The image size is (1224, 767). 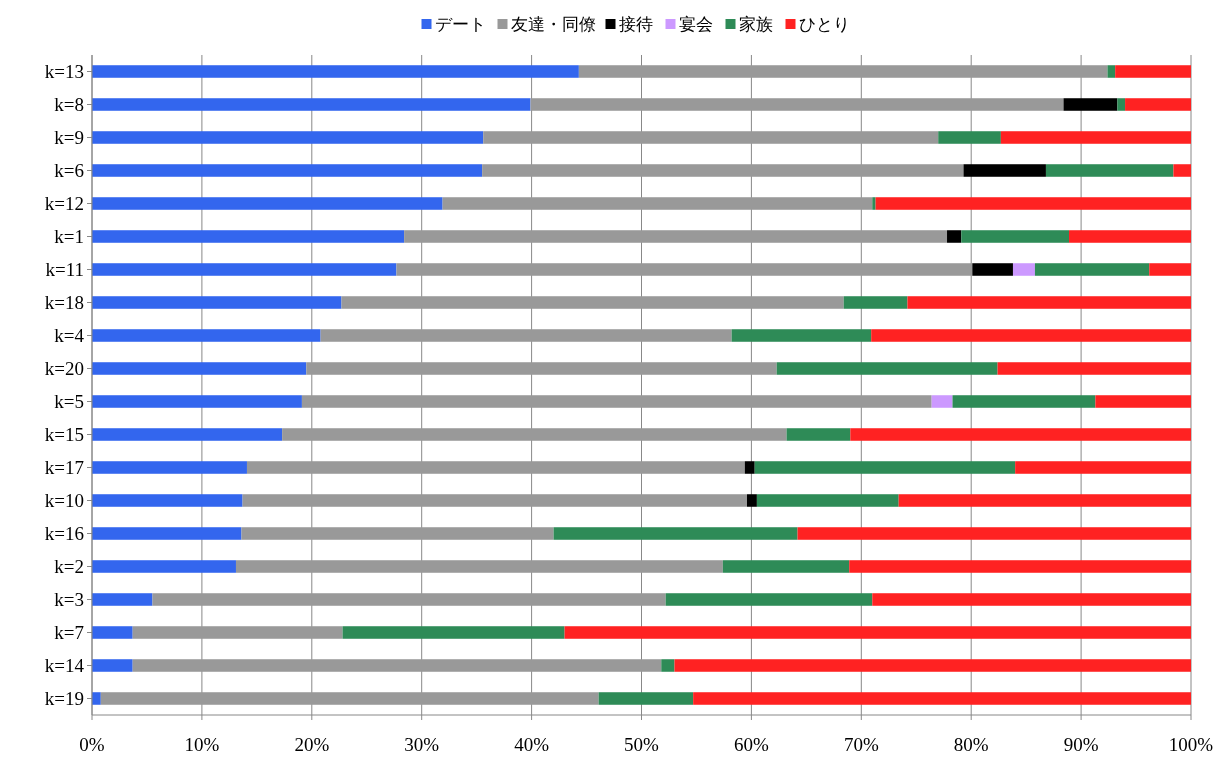 I want to click on y-tick-label: k=9, so click(x=69, y=138).